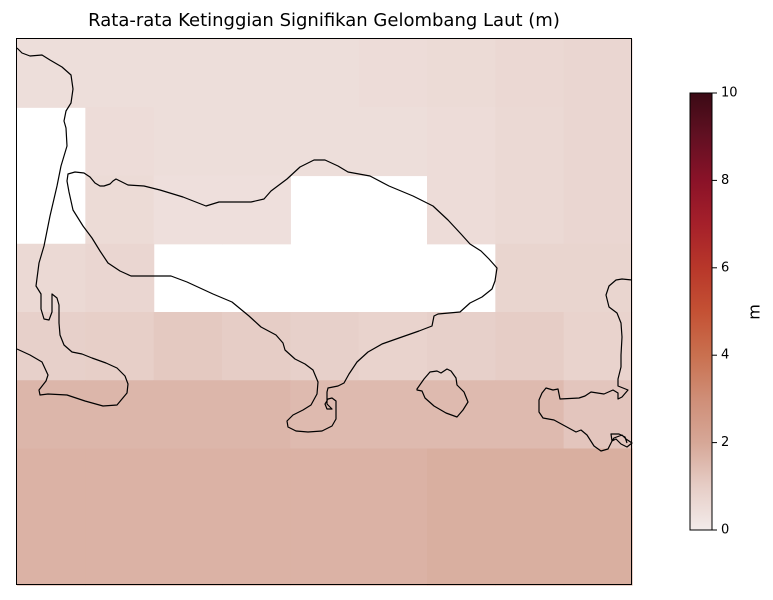 Image resolution: width=773 pixels, height=600 pixels. Describe the element at coordinates (725, 530) in the screenshot. I see `colorbar-tick-label: 0` at that location.